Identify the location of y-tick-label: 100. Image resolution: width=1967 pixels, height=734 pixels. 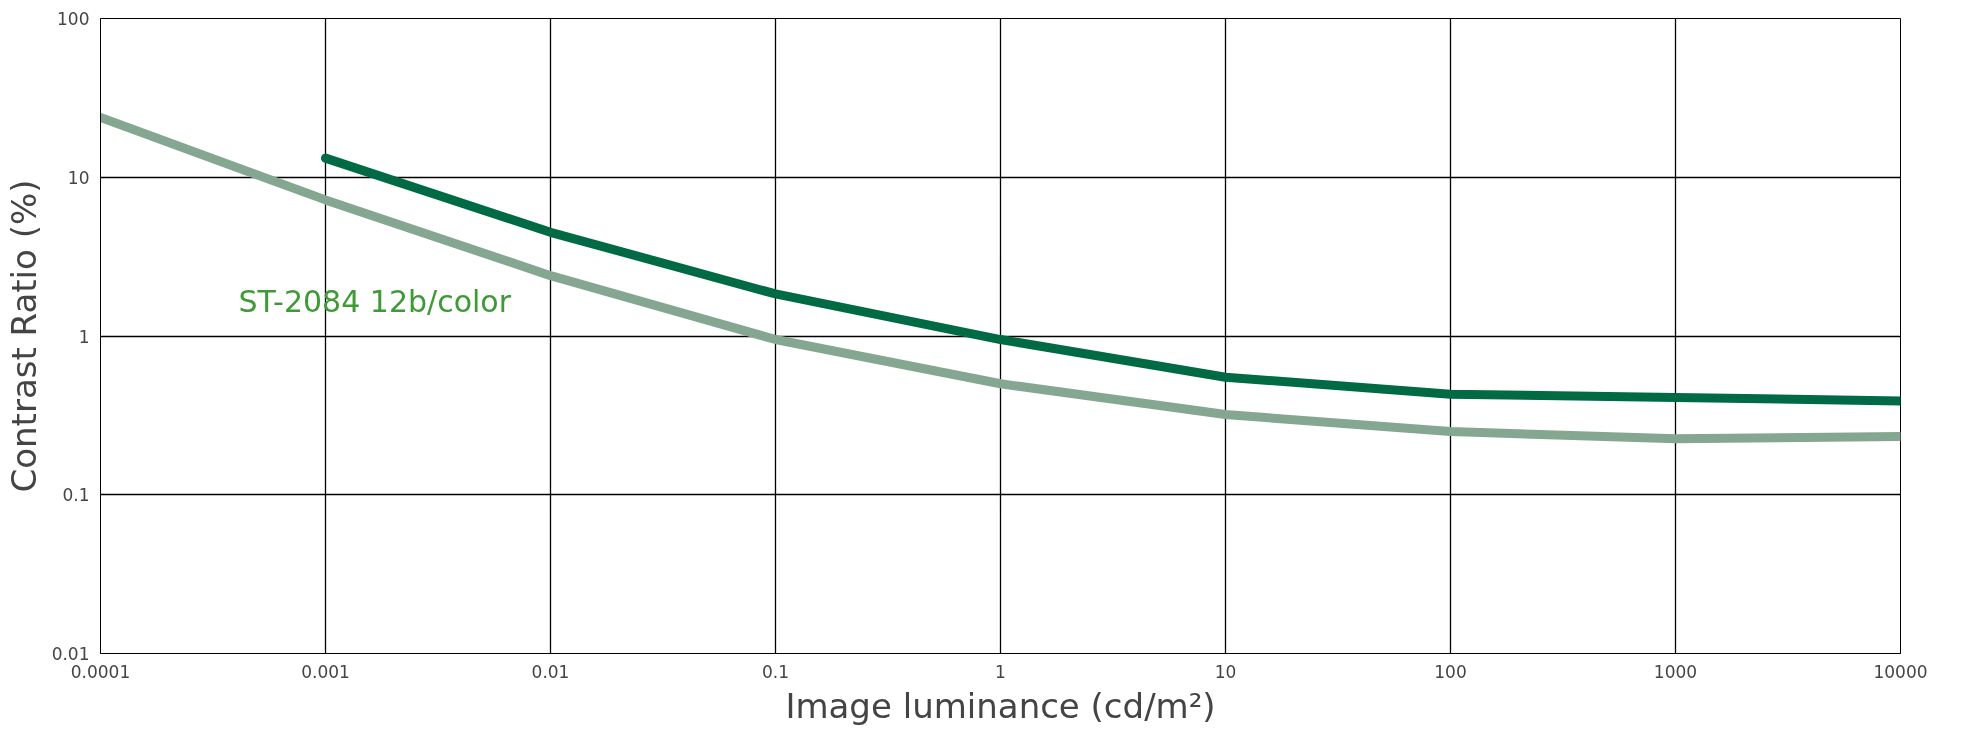
(73, 19).